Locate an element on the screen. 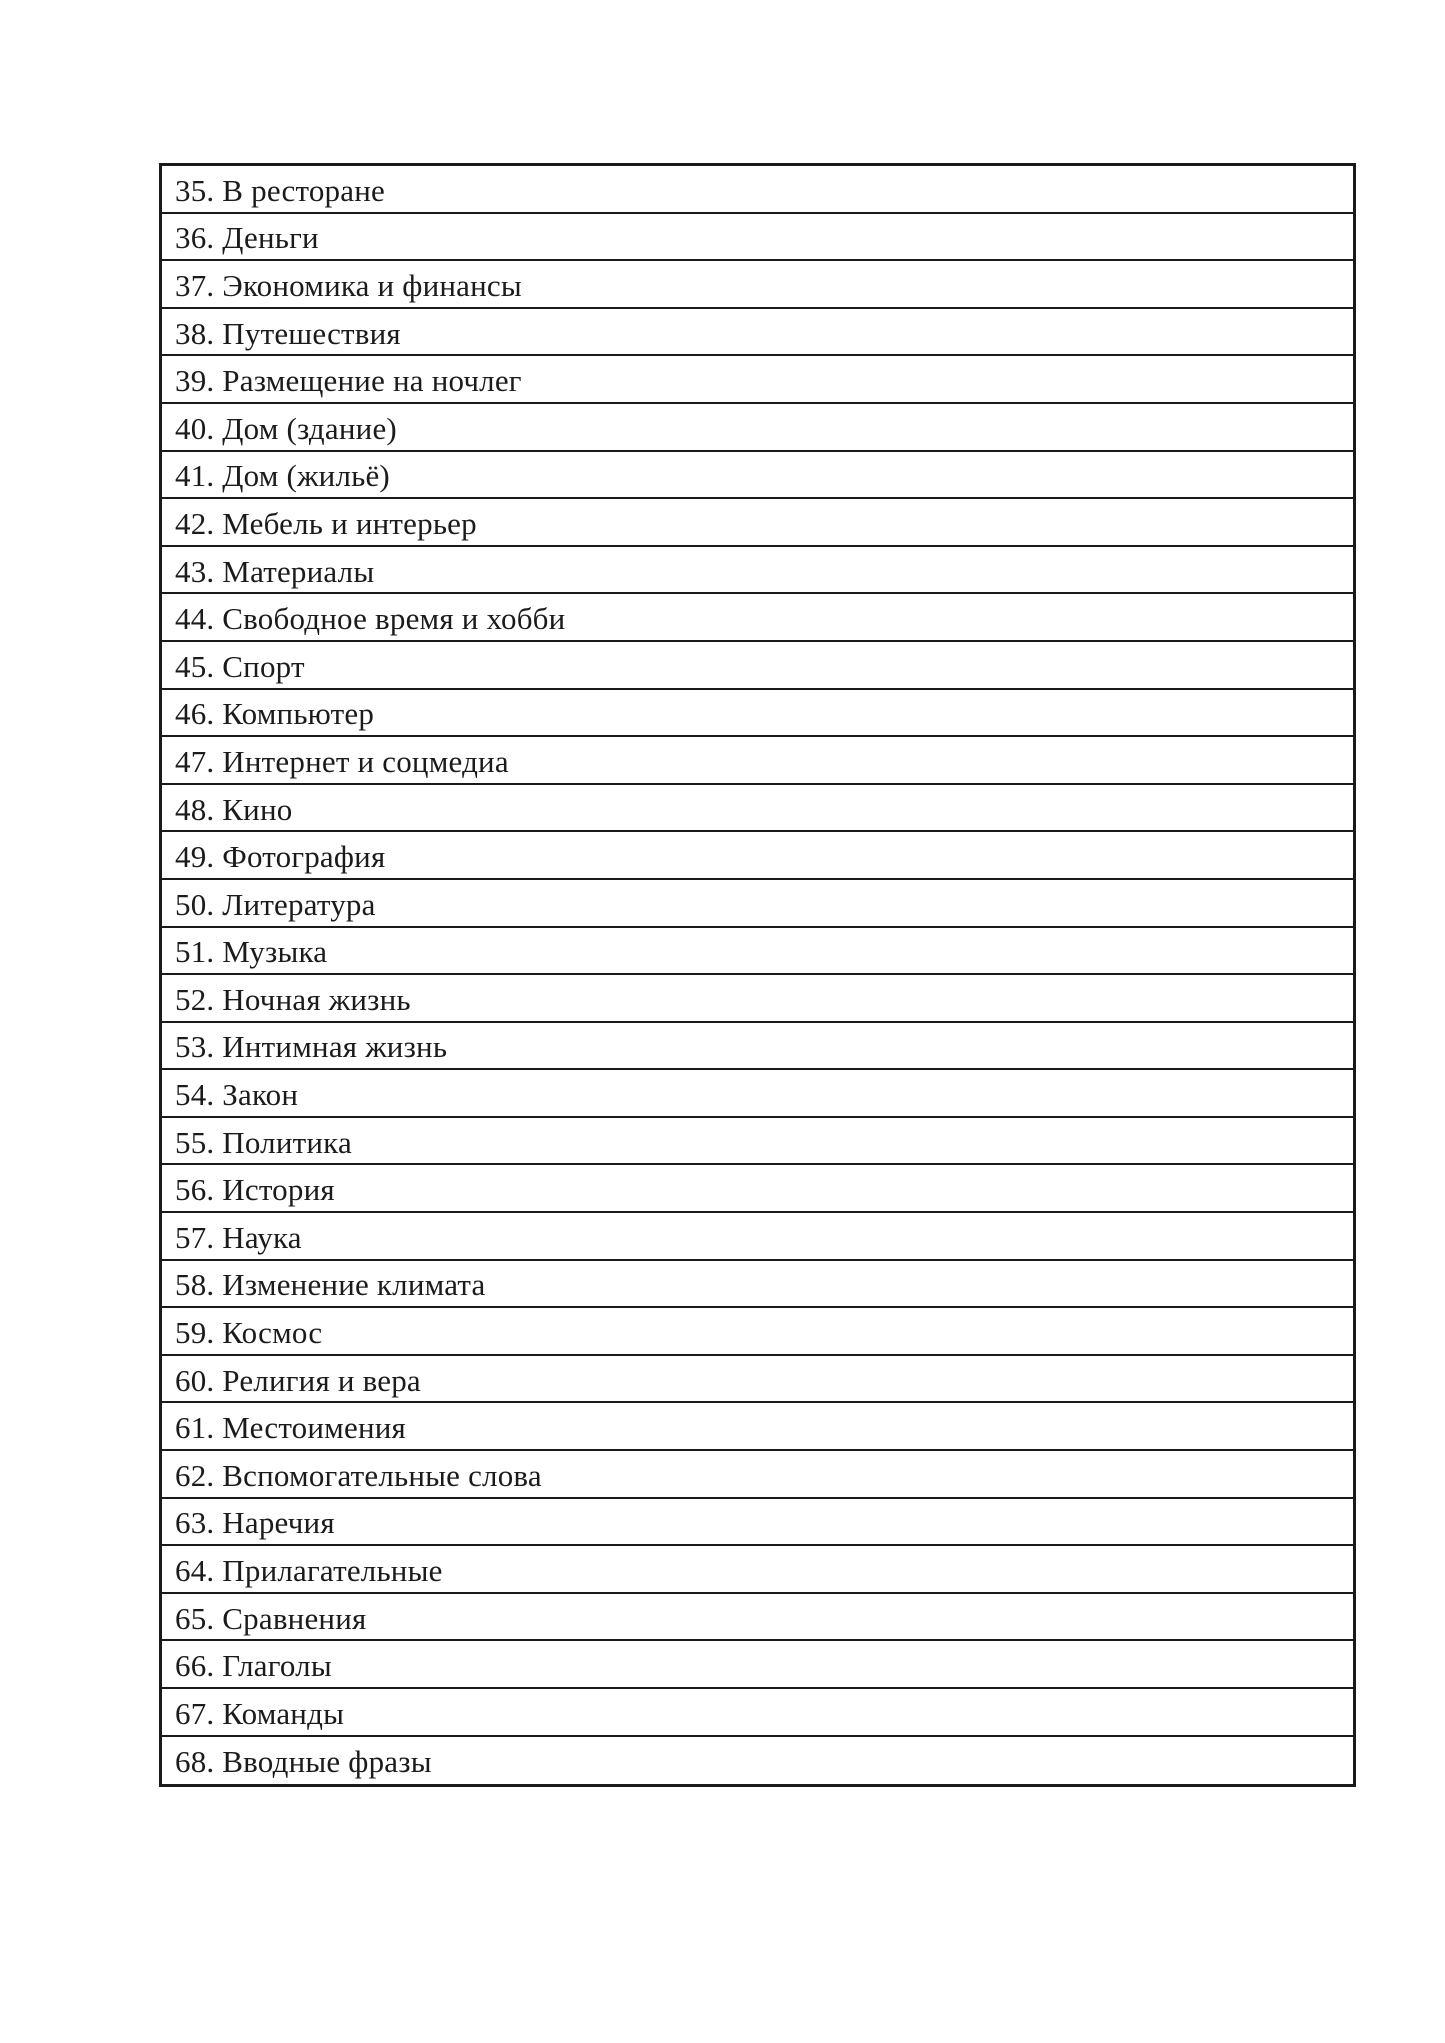 The height and width of the screenshot is (2043, 1445). toc-entry-label: 68. Вводные фразы is located at coordinates (303, 1762).